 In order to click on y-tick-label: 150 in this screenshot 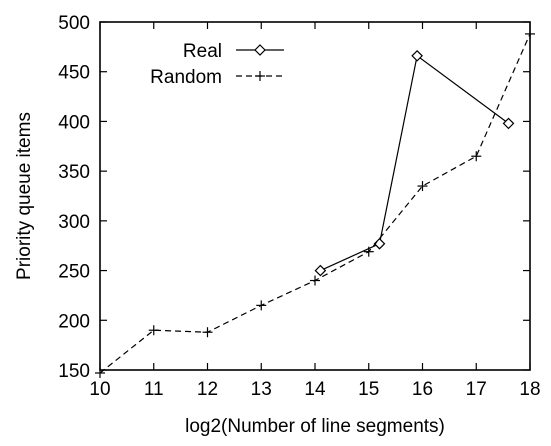, I will do `click(74, 371)`.